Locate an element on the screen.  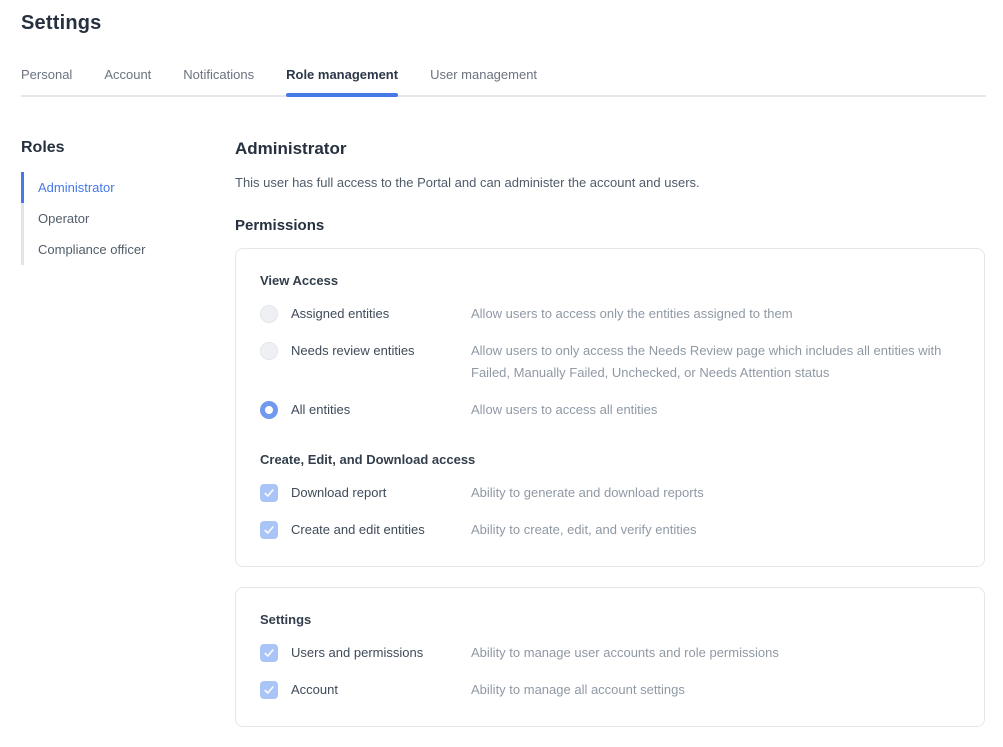
section-title: View Access is located at coordinates (299, 280).